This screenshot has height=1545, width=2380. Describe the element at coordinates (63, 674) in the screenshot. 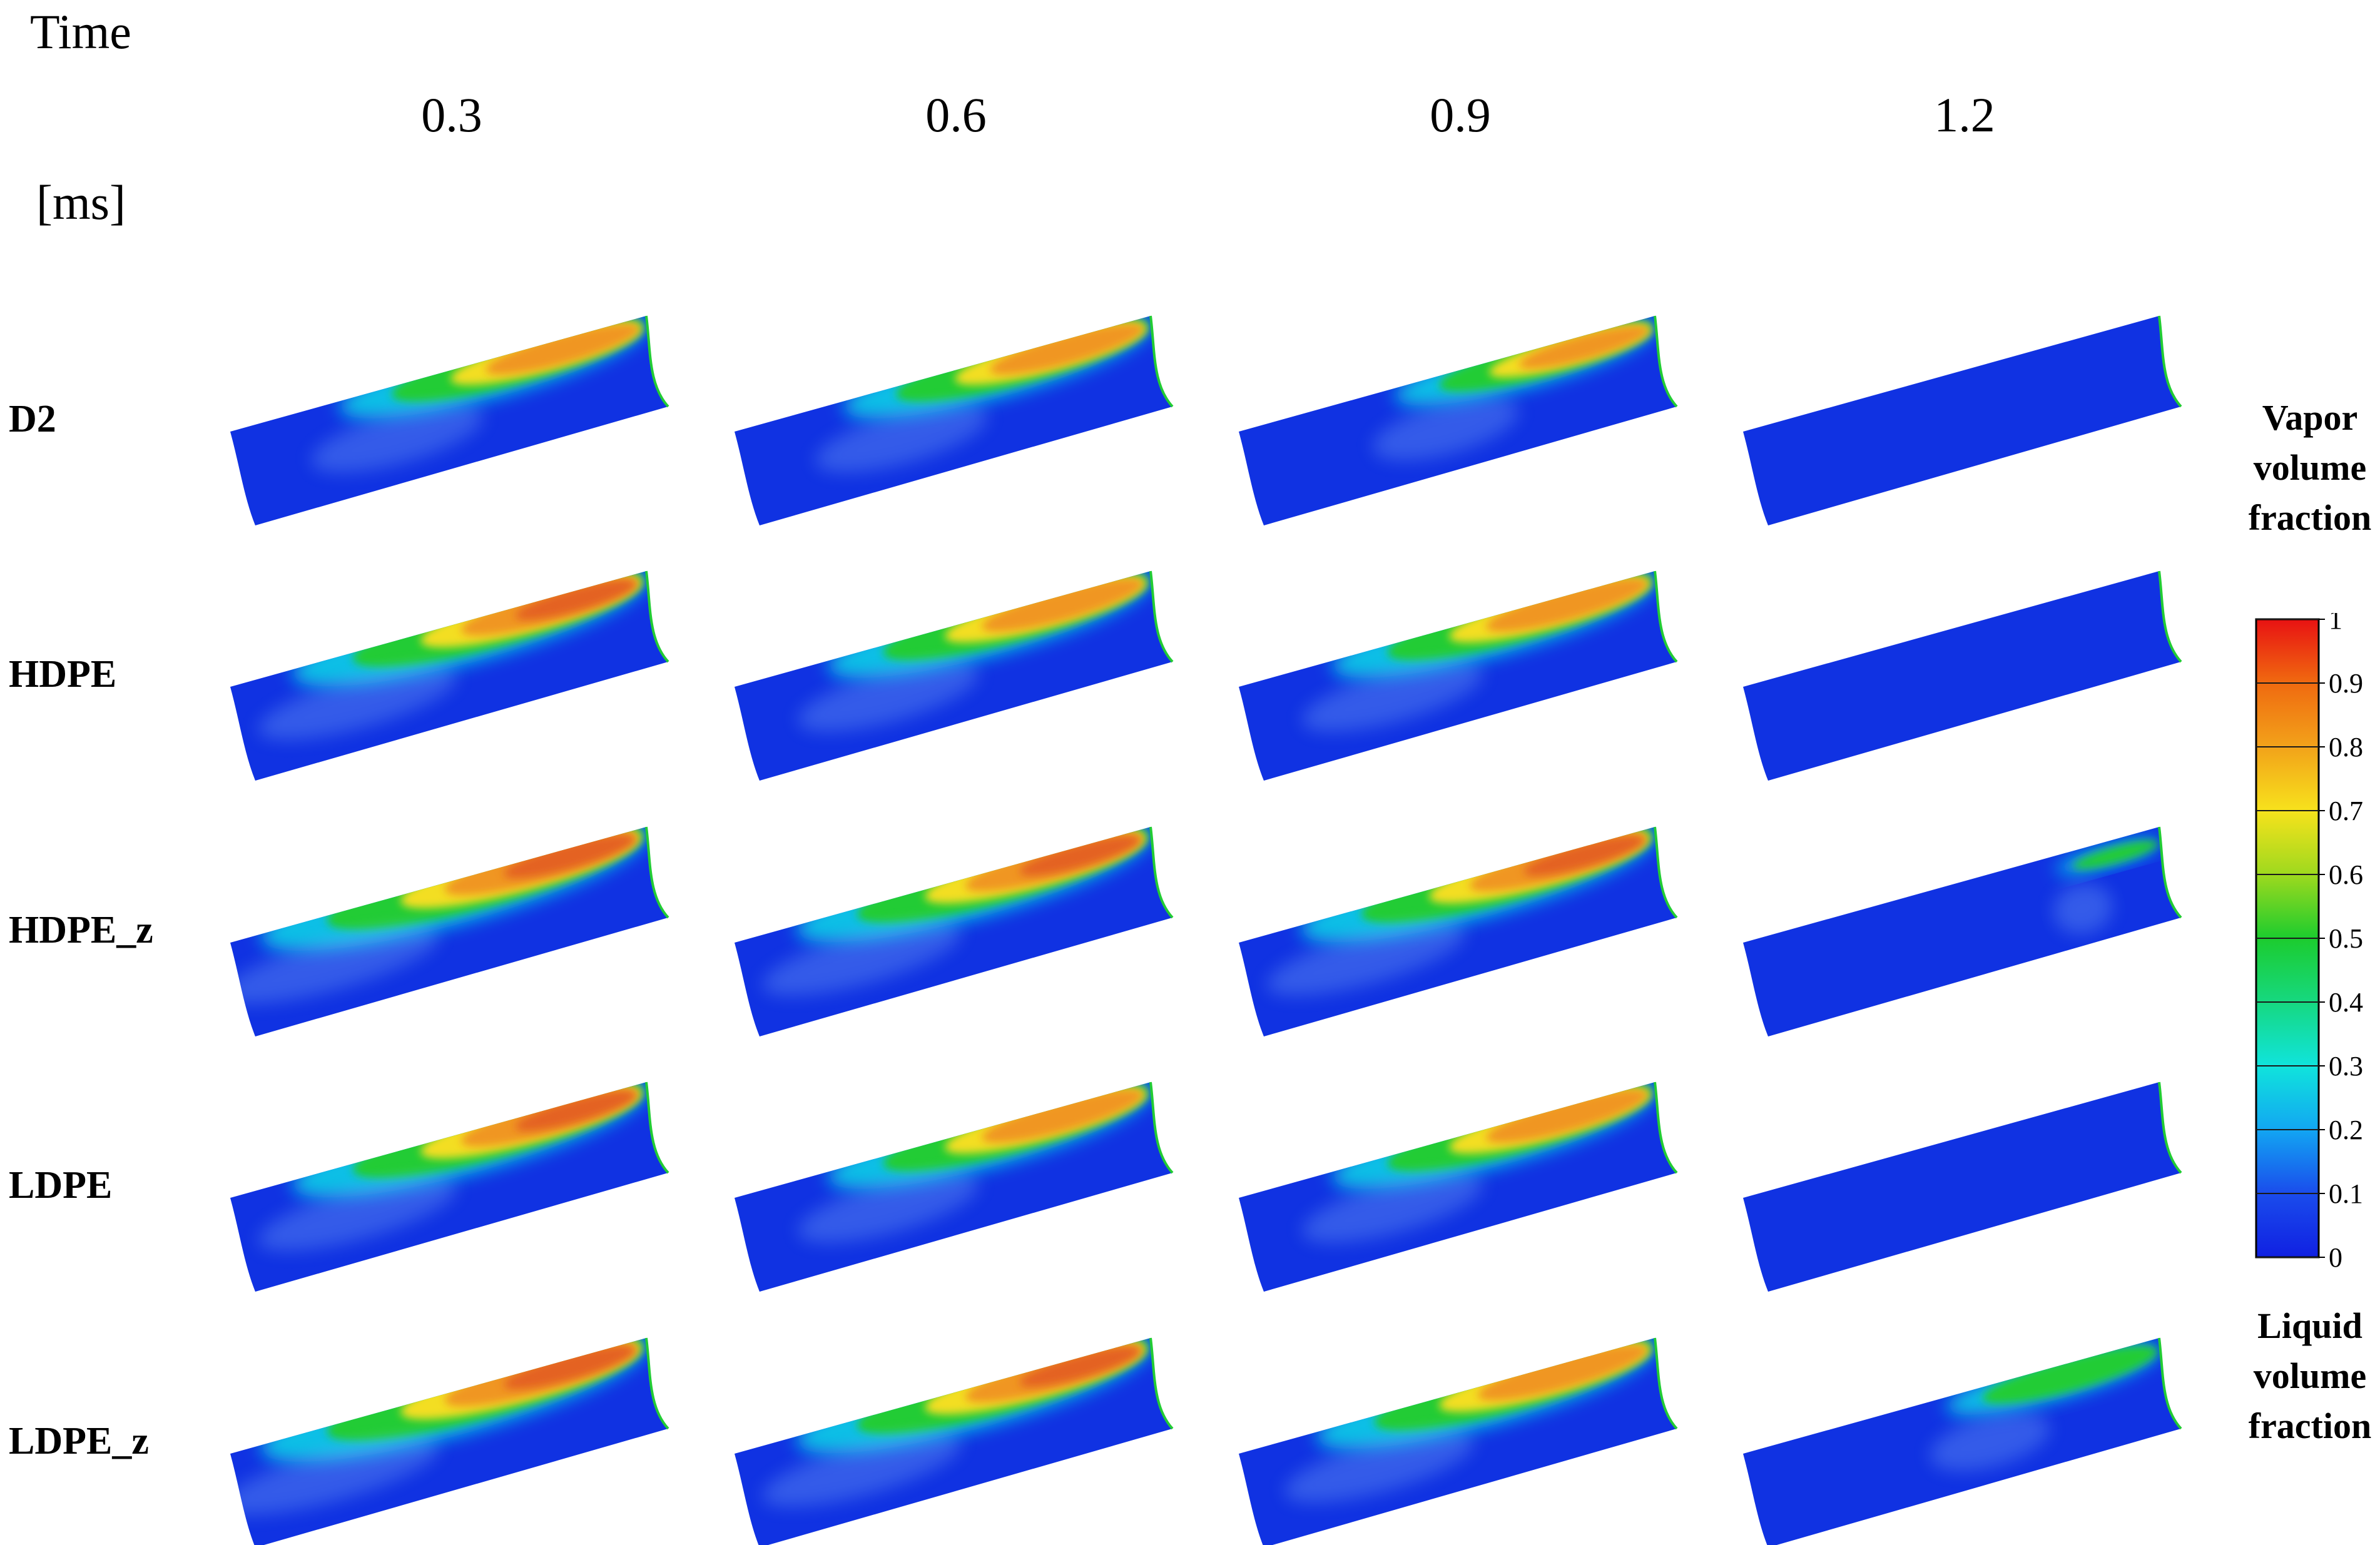

I see `row-label-hdpe: HDPE` at that location.